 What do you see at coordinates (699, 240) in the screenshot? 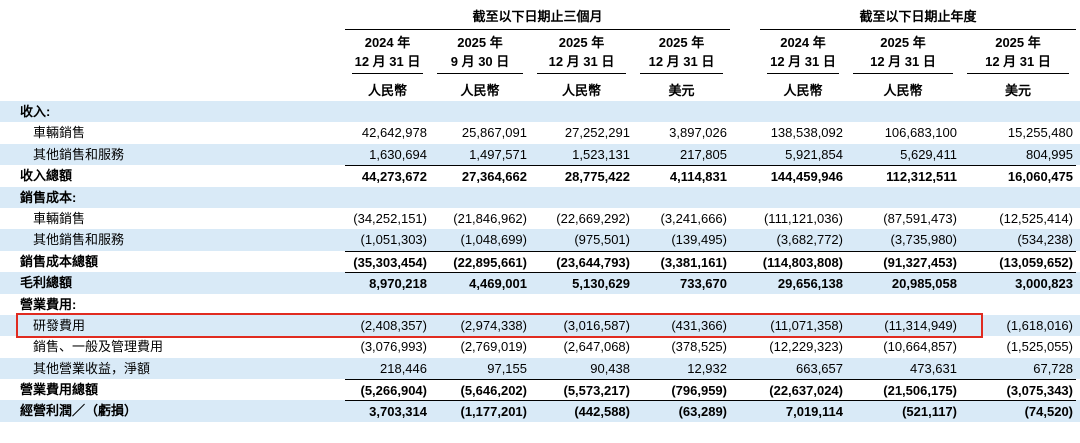
I see `cell-value: (139,495)` at bounding box center [699, 240].